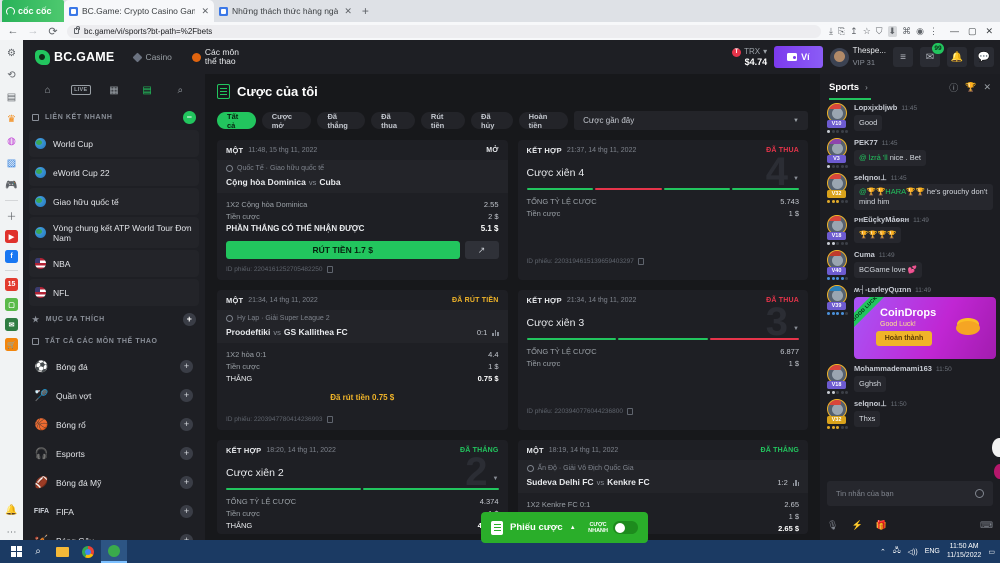  Describe the element at coordinates (986, 525) in the screenshot. I see `keyboard-icon: ⌨` at that location.